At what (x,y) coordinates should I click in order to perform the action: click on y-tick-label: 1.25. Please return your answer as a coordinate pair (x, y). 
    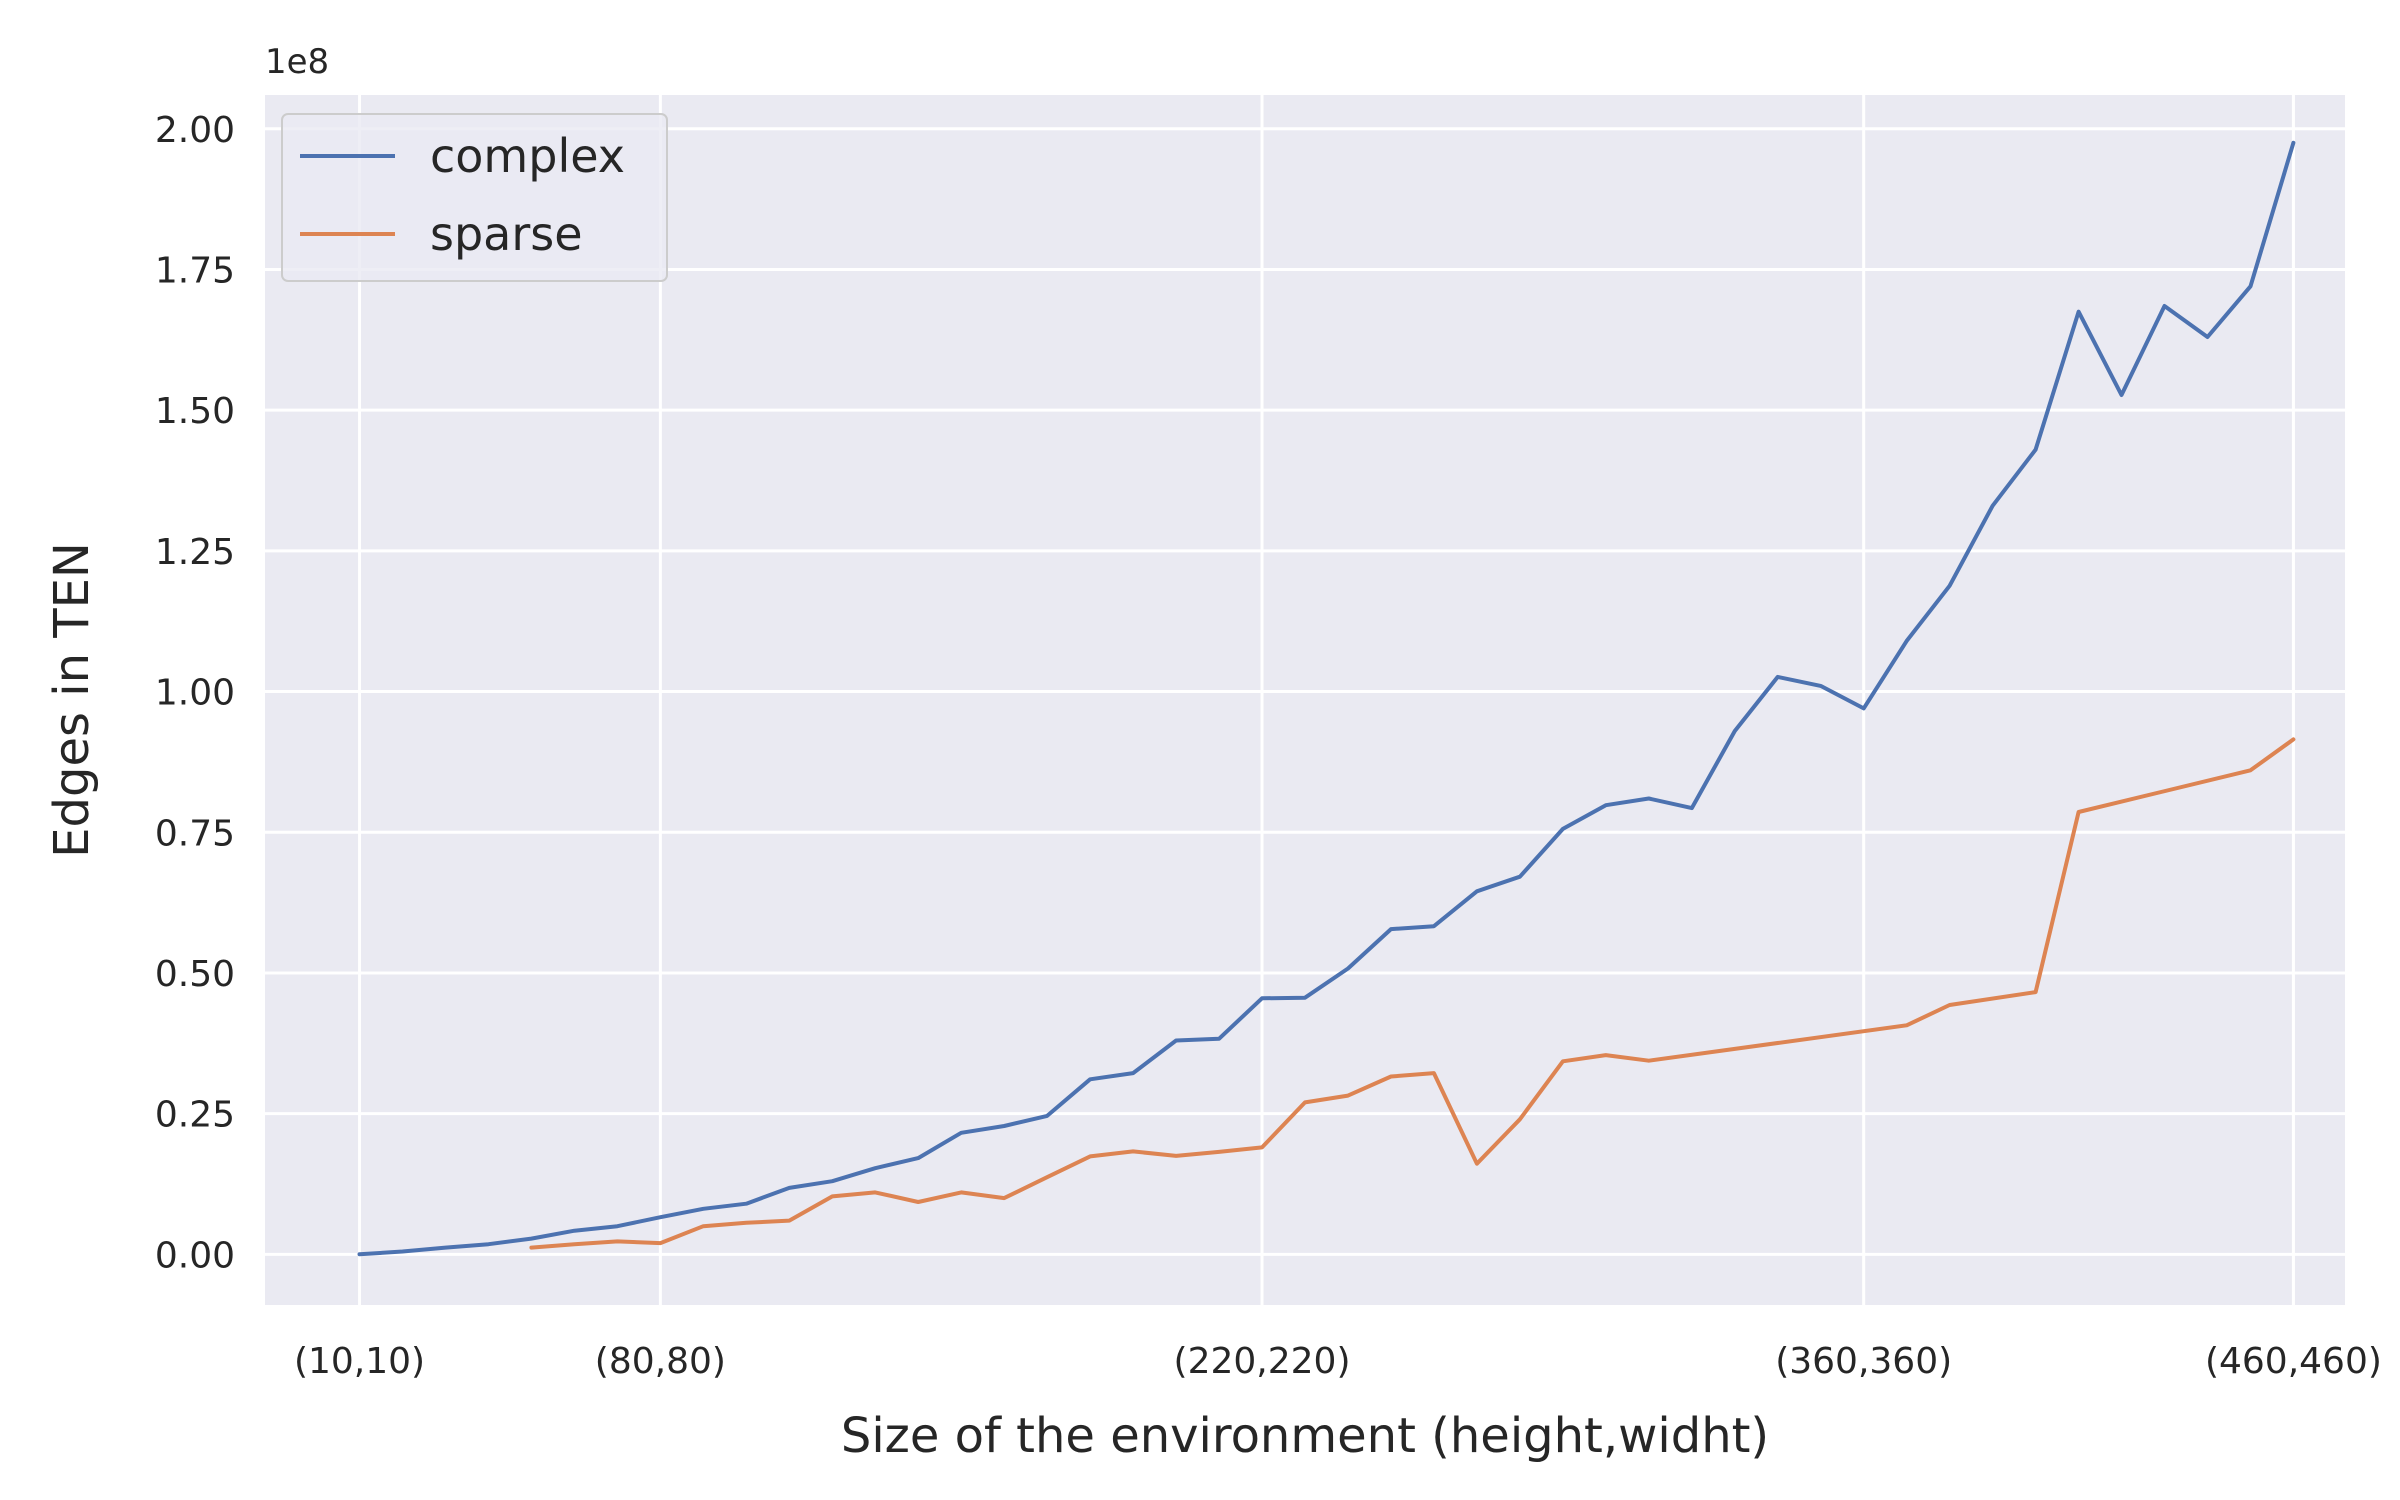
    Looking at the image, I should click on (195, 552).